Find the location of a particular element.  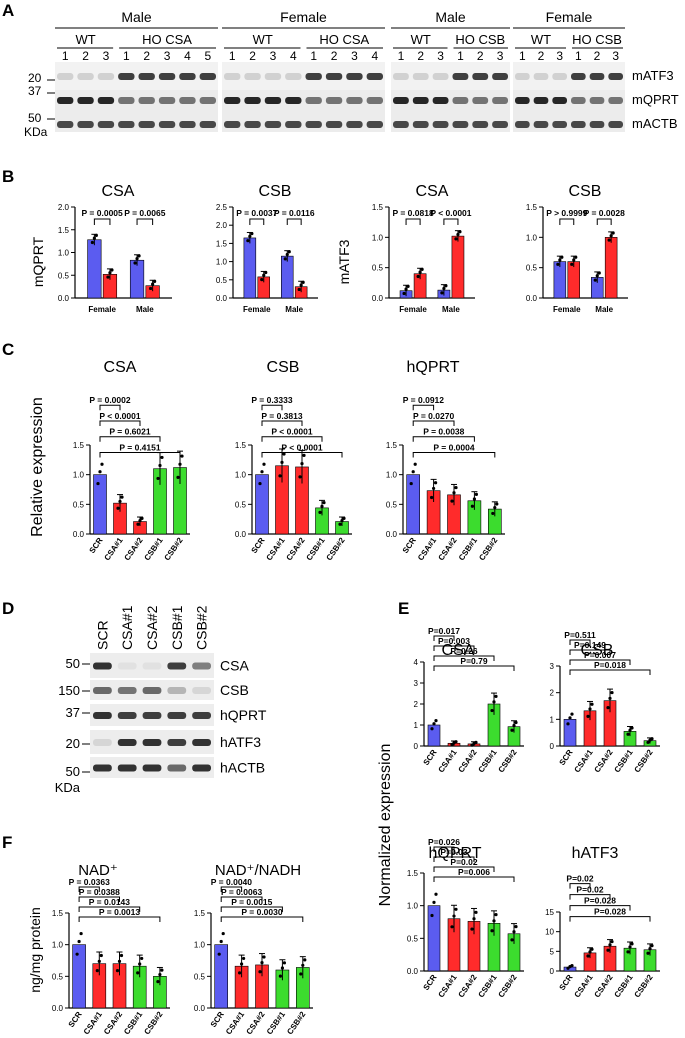

y-tick-label: 0 is located at coordinates (552, 971).